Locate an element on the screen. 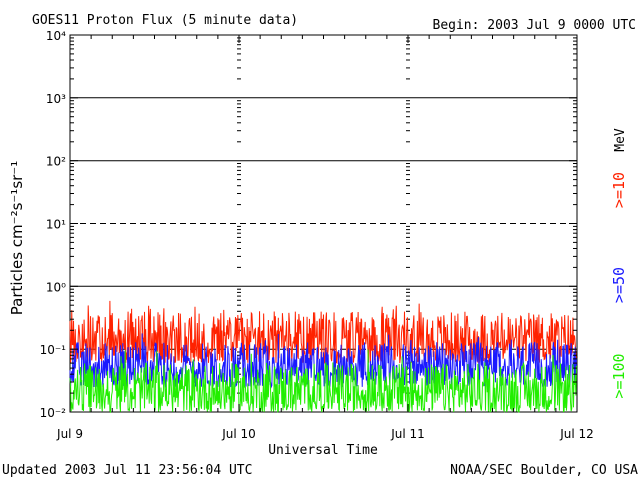  y-tick-label: 10⁰ is located at coordinates (56, 287).